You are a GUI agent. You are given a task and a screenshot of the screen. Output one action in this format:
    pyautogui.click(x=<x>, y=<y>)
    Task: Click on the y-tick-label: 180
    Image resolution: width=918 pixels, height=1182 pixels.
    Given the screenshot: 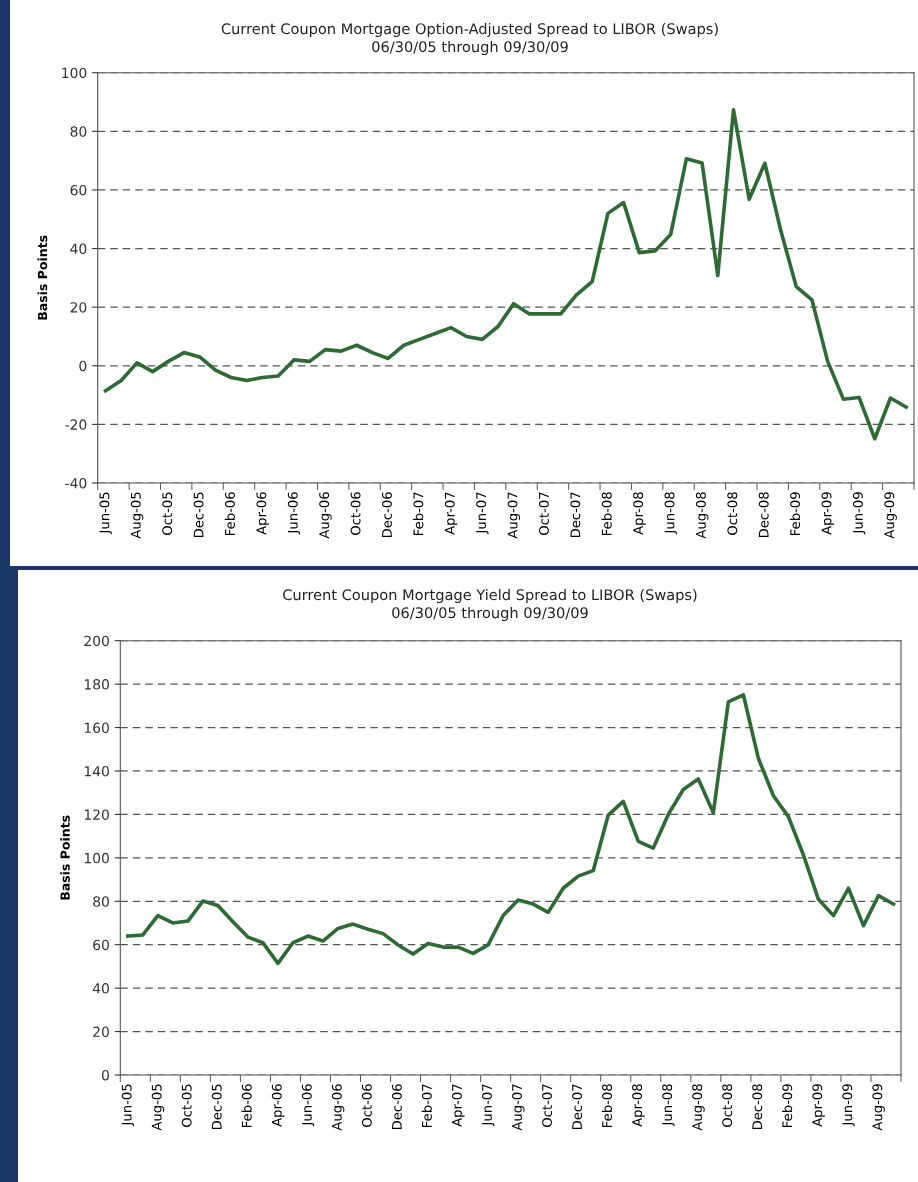 What is the action you would take?
    pyautogui.click(x=96, y=684)
    